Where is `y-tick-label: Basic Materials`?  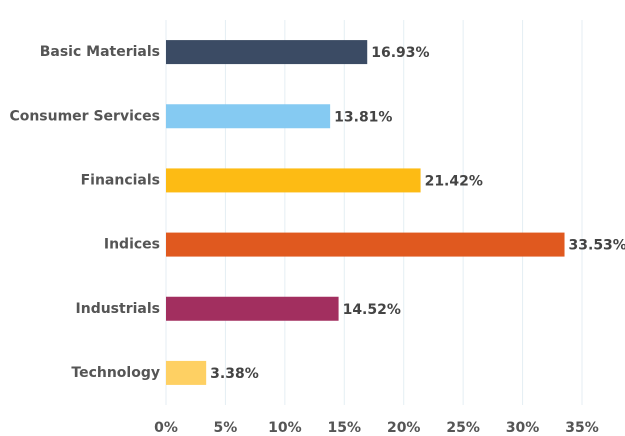
y-tick-label: Basic Materials is located at coordinates (100, 52).